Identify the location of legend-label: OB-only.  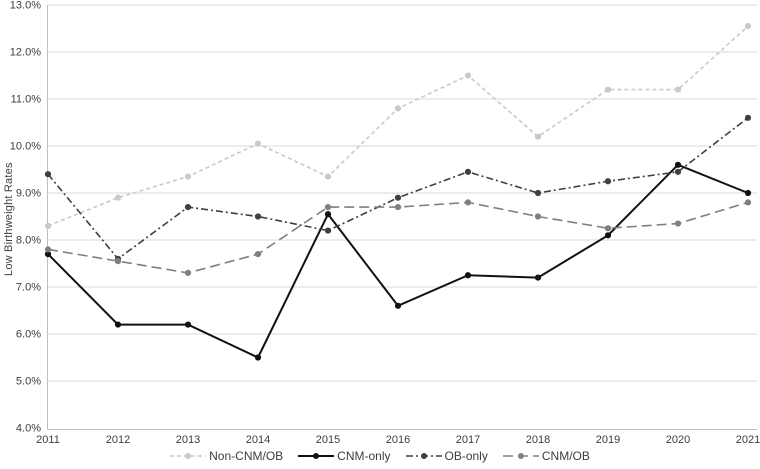
(466, 456).